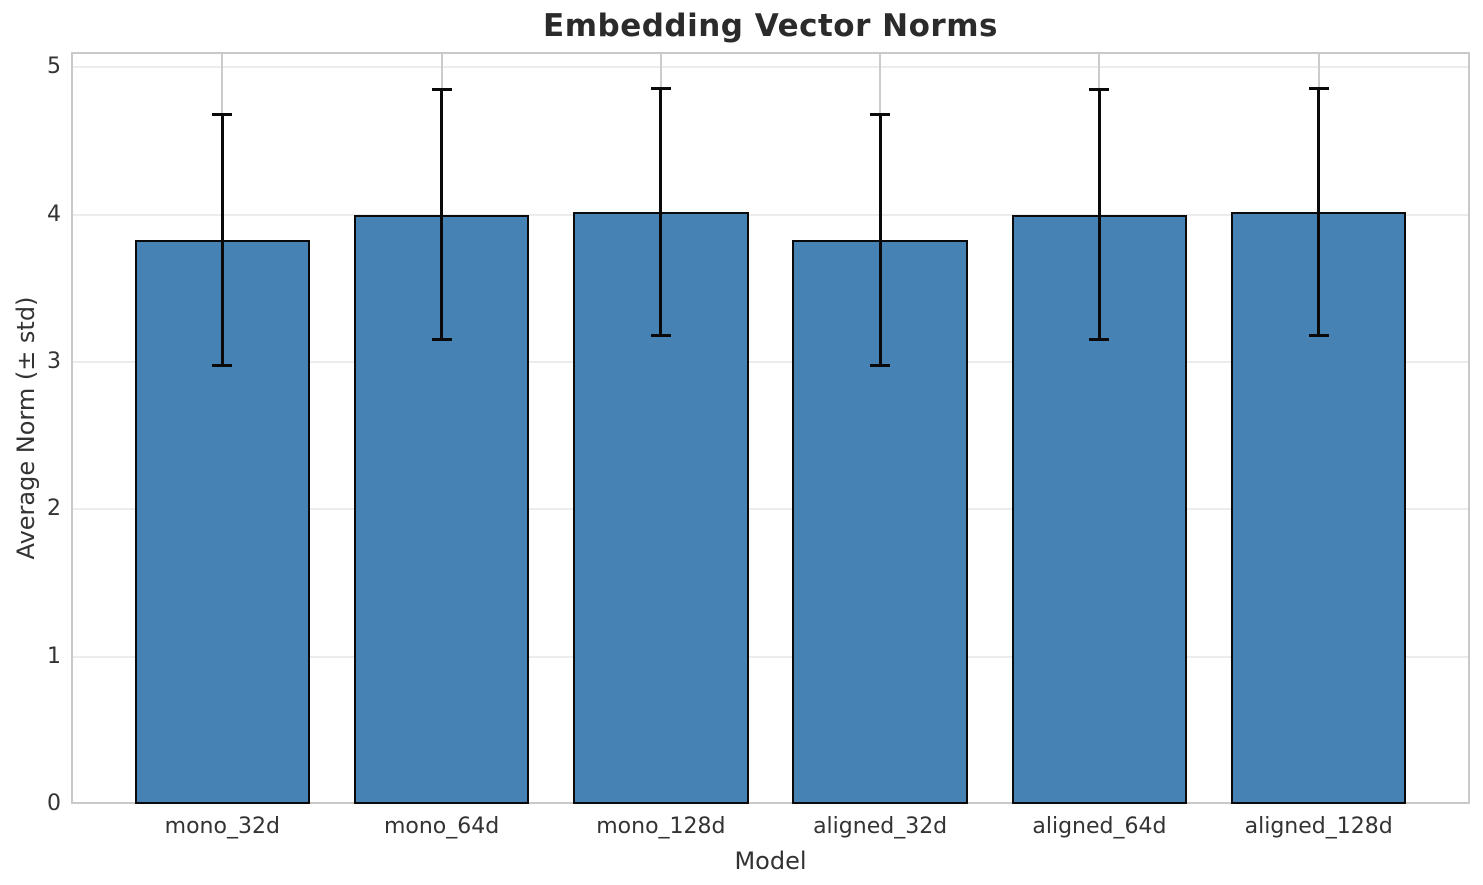  Describe the element at coordinates (880, 826) in the screenshot. I see `x-tick-label-aligned_32d: aligned_32d` at that location.